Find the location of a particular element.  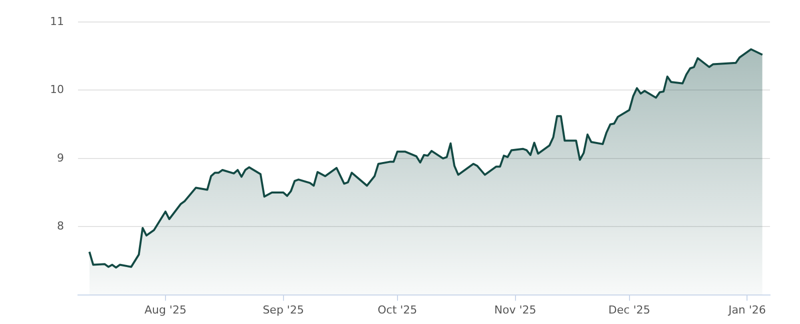

x-tick-label: Jan '26 is located at coordinates (746, 309).